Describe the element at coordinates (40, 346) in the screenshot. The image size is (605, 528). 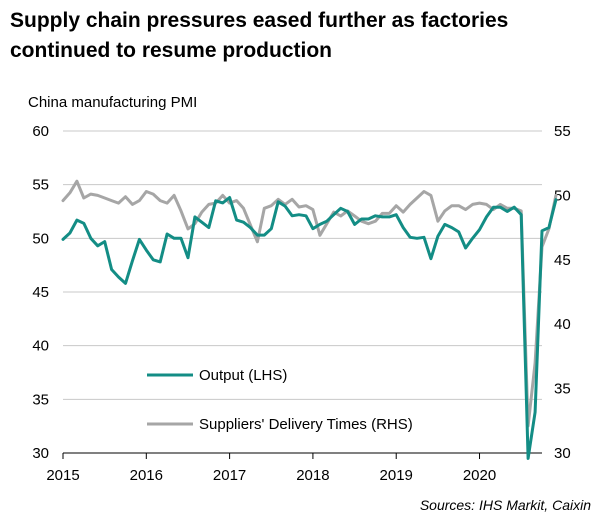
I see `left-tick-label: 40` at that location.